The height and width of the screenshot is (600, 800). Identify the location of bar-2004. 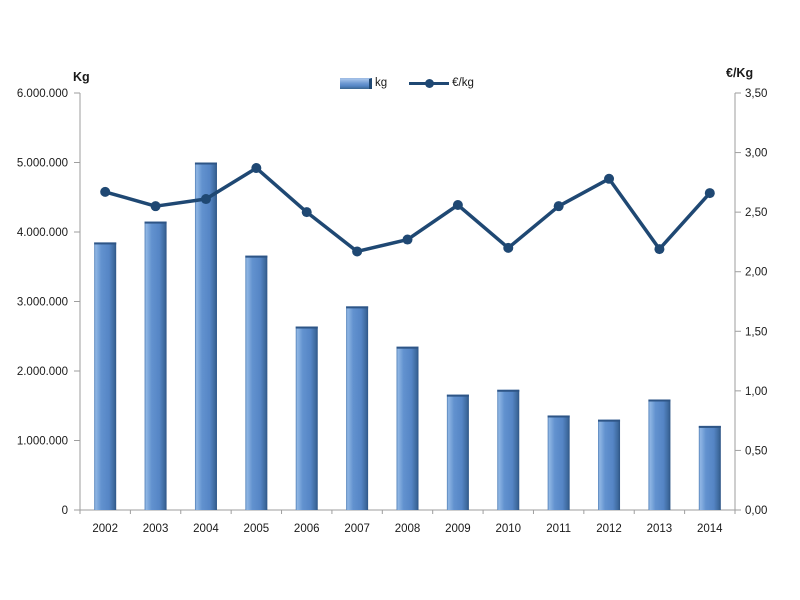
(205, 336).